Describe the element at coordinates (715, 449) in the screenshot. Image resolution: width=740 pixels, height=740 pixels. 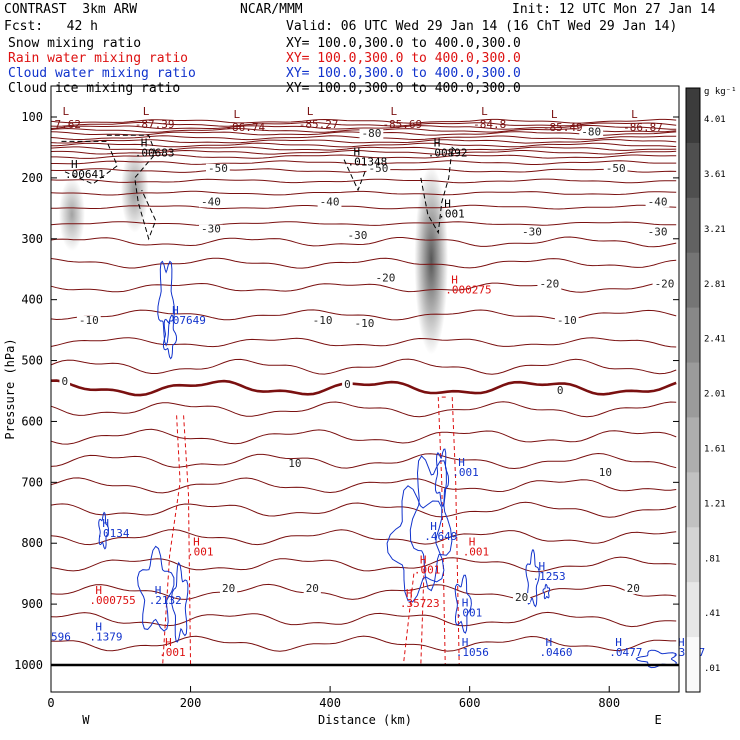
I see `colorbar-tick-6: 1.61` at that location.